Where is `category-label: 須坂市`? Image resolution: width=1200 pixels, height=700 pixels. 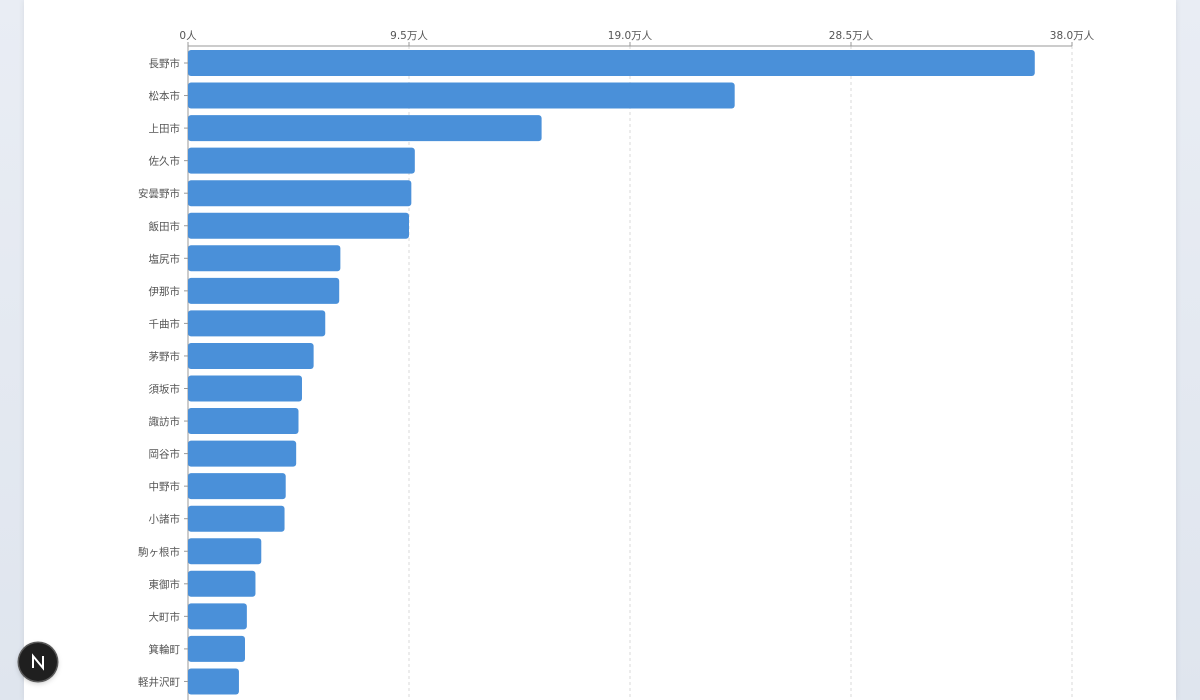 category-label: 須坂市 is located at coordinates (165, 389).